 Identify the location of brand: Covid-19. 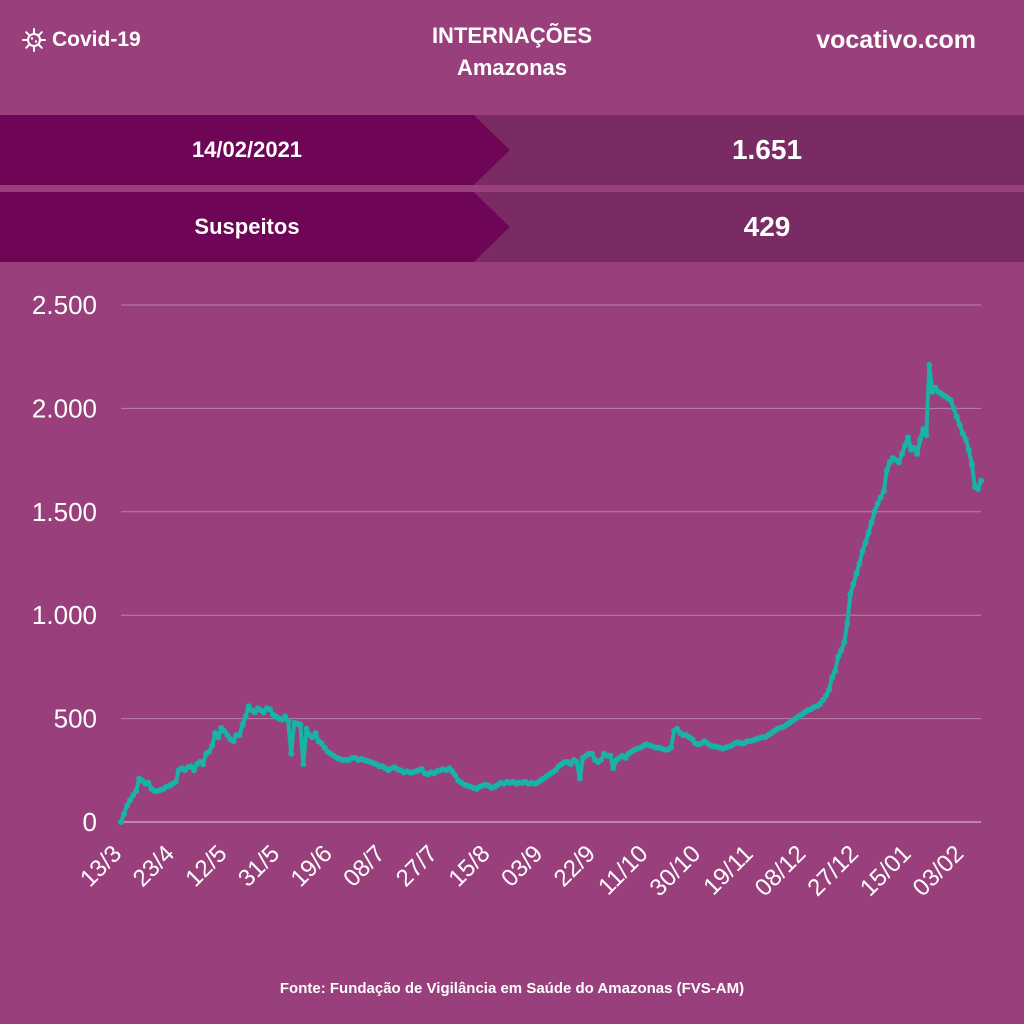
(81, 40).